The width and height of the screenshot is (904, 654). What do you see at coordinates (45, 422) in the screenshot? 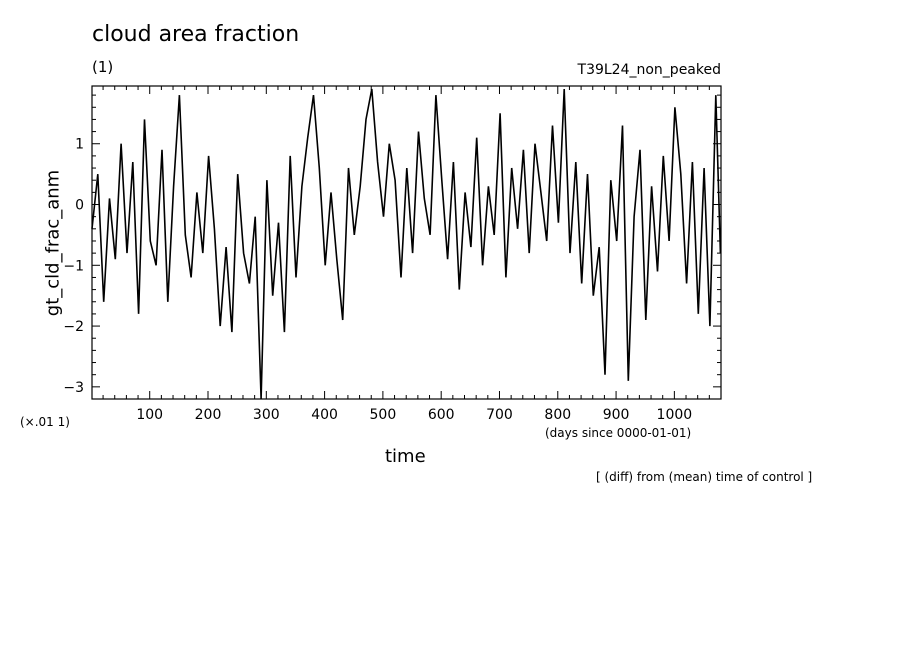
I see `y-scale-note: (×.01 1)` at bounding box center [45, 422].